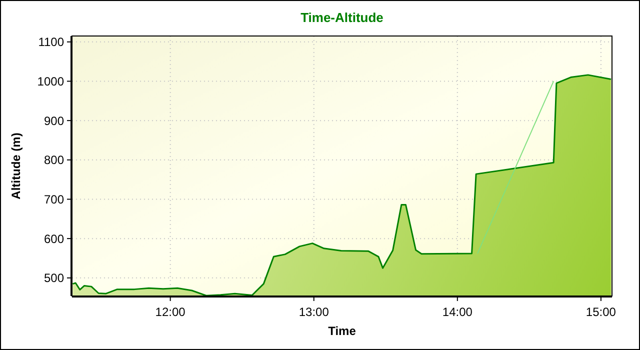 Image resolution: width=640 pixels, height=350 pixels. Describe the element at coordinates (170, 312) in the screenshot. I see `x-tick-label: 12:00` at that location.